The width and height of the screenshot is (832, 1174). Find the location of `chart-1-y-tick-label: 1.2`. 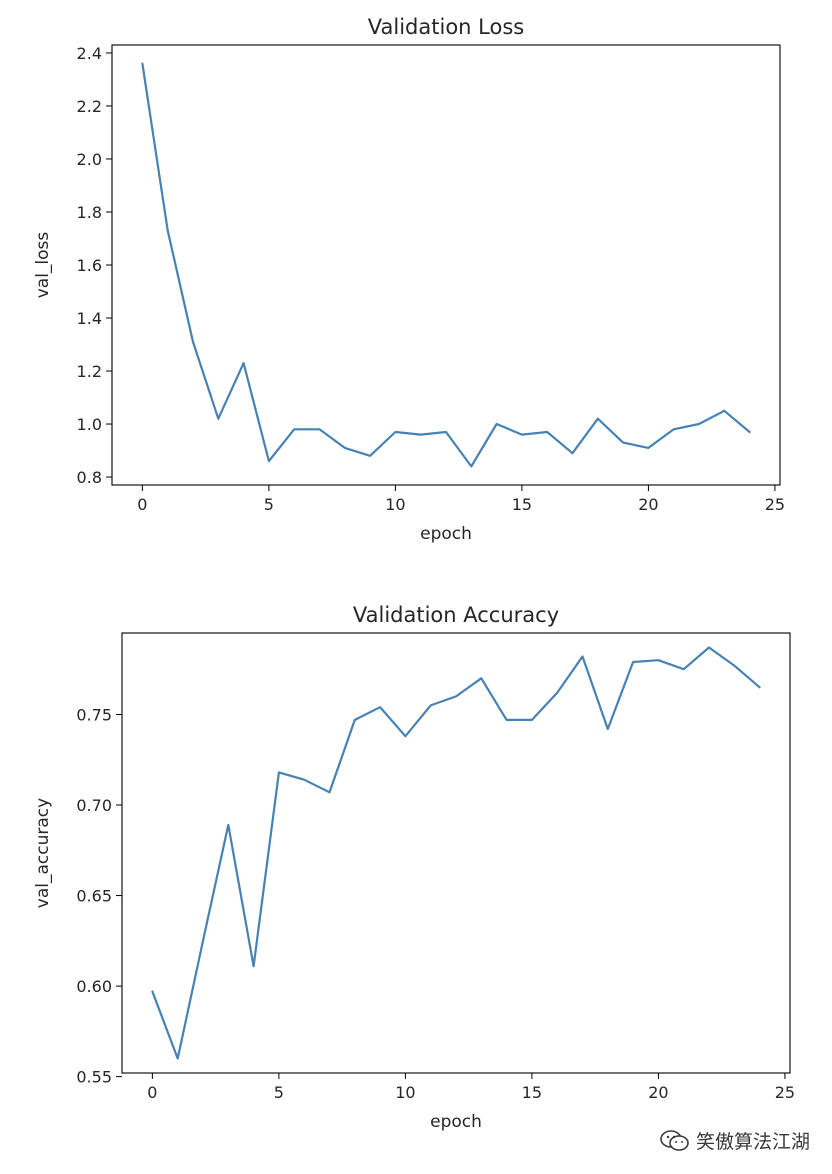

chart-1-y-tick-label: 1.2 is located at coordinates (89, 371).